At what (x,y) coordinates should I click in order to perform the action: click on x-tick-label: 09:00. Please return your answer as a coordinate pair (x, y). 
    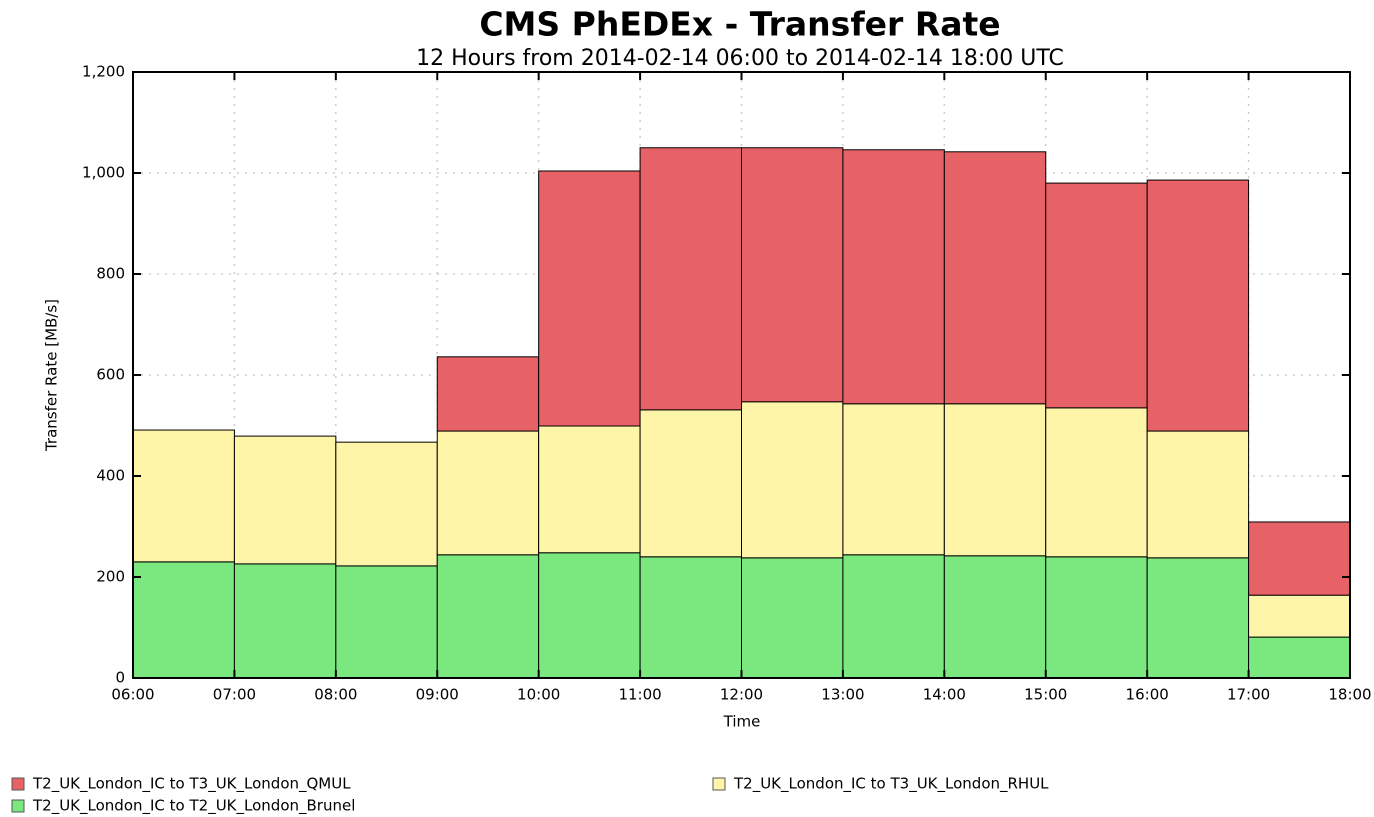
    Looking at the image, I should click on (437, 695).